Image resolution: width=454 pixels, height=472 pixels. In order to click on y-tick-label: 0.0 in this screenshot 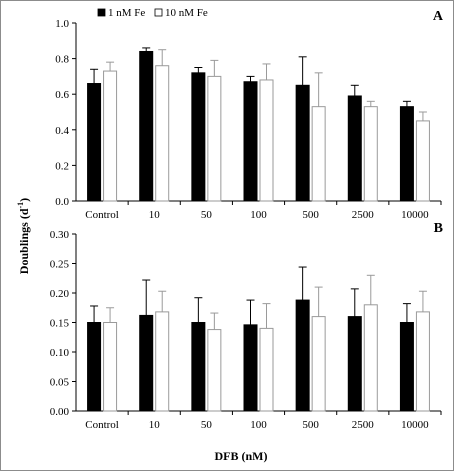, I will do `click(62, 202)`.